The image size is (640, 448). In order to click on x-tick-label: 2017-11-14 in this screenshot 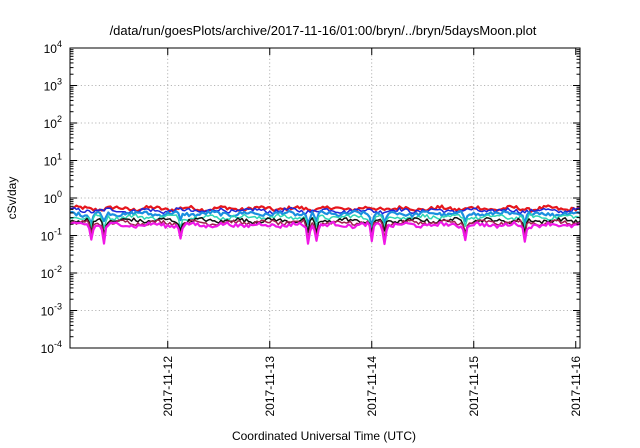, I will do `click(372, 386)`.